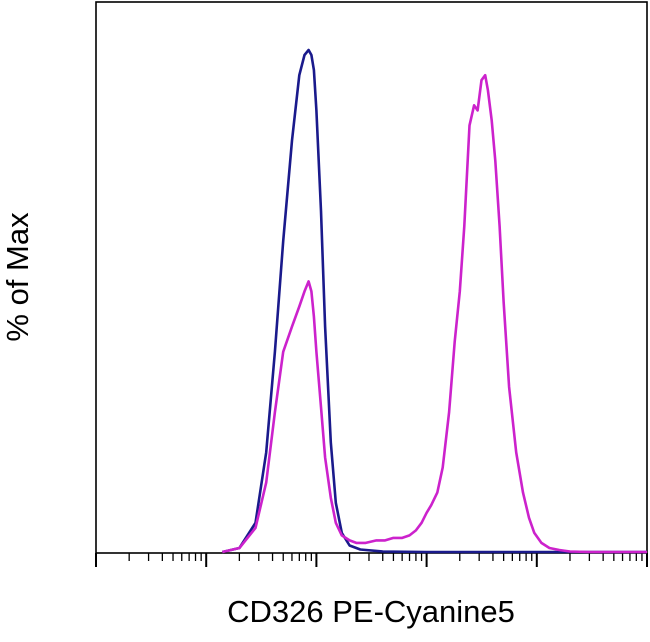 The height and width of the screenshot is (642, 650). Describe the element at coordinates (17, 277) in the screenshot. I see `y-axis-label: % of Max` at that location.